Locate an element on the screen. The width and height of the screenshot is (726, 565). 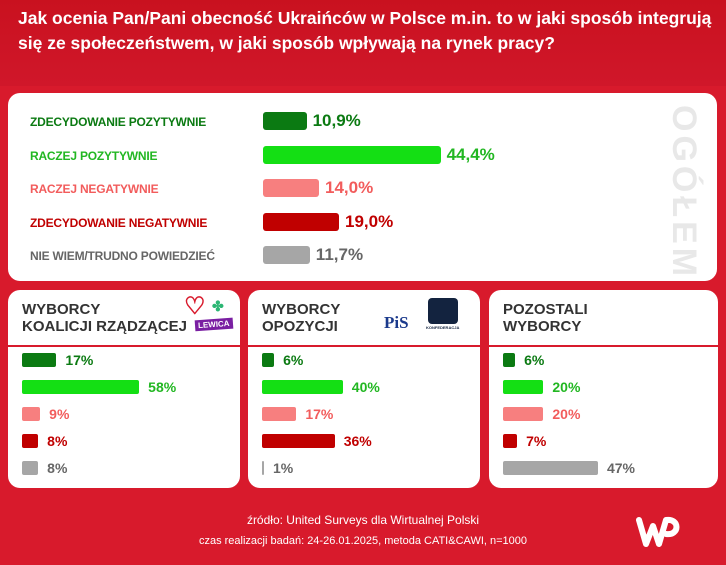
overall-label: OGÓŁEM is located at coordinates (684, 193).